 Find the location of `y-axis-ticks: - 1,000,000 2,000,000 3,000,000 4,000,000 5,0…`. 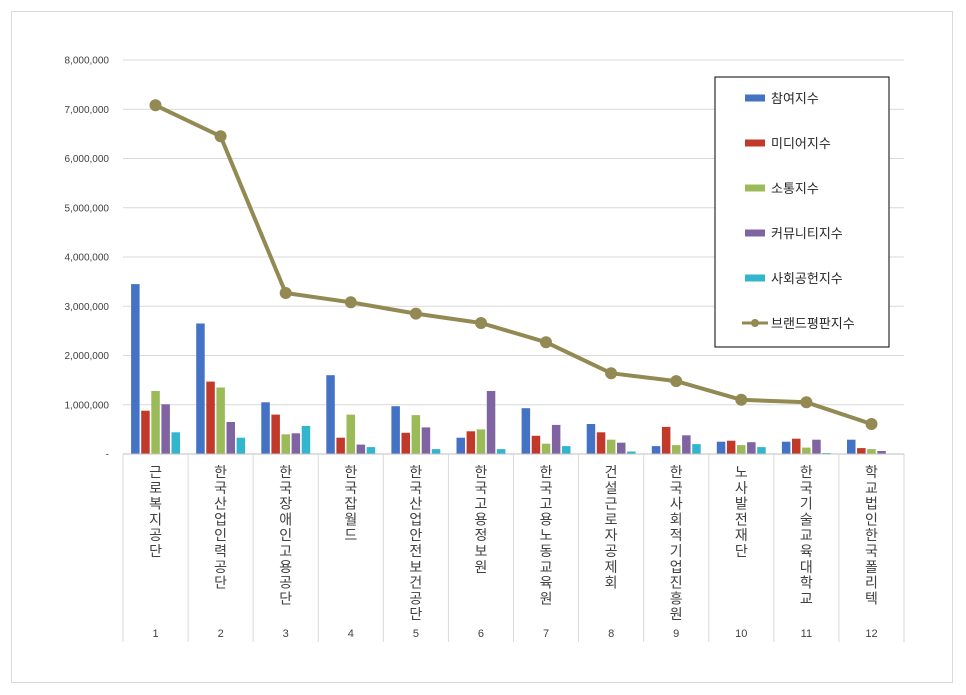

y-axis-ticks: - 1,000,000 2,000,000 3,000,000 4,000,000 5,0… is located at coordinates (87, 258).